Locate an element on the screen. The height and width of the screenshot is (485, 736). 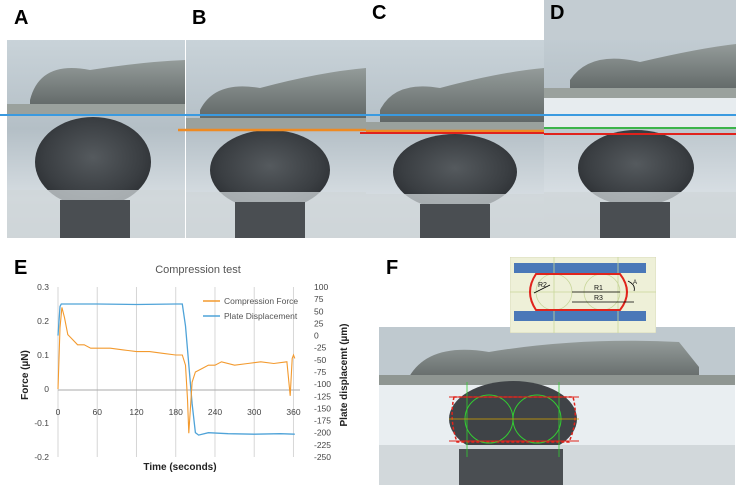
panel-b-image is located at coordinates (272, 139).